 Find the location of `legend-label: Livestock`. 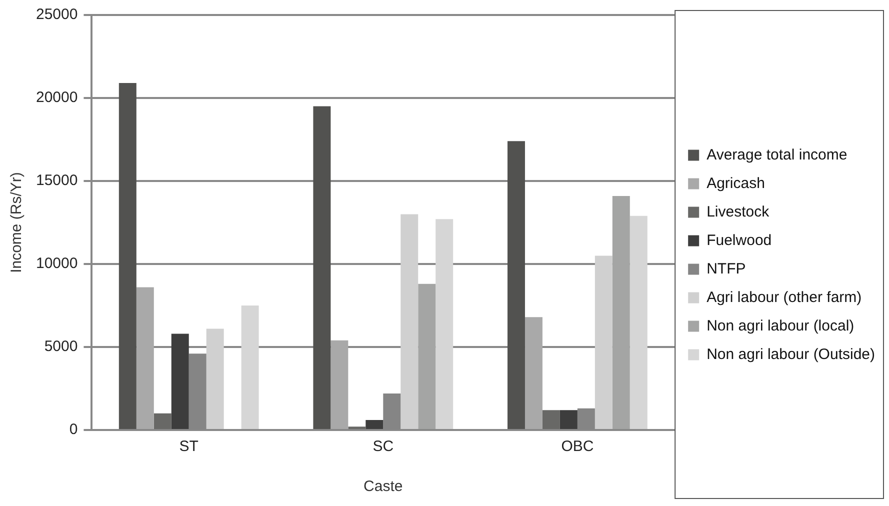

legend-label: Livestock is located at coordinates (738, 211).